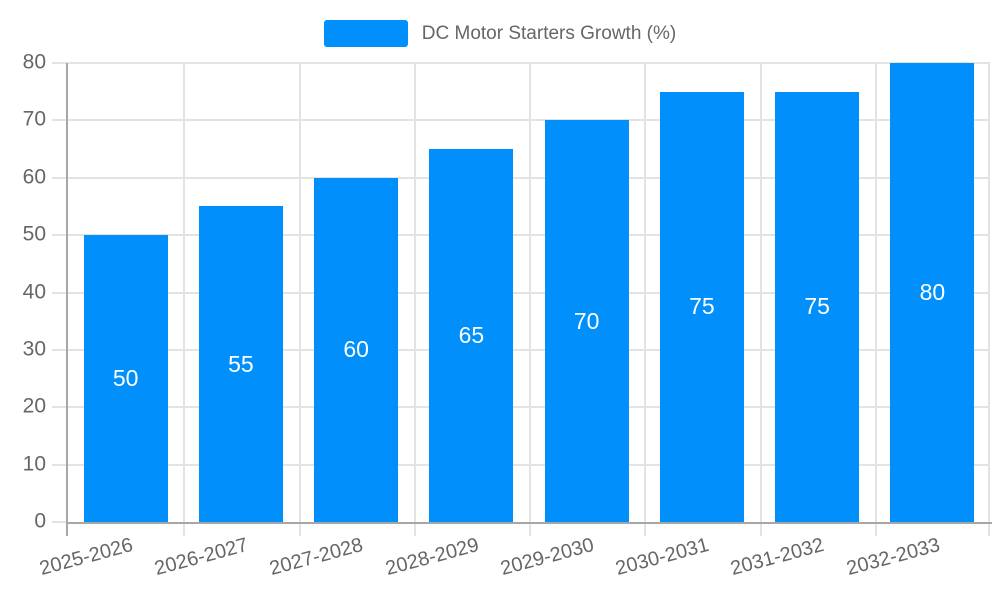 This screenshot has height=600, width=1000. What do you see at coordinates (662, 557) in the screenshot?
I see `x-axis-category-label: 2030-2031` at bounding box center [662, 557].